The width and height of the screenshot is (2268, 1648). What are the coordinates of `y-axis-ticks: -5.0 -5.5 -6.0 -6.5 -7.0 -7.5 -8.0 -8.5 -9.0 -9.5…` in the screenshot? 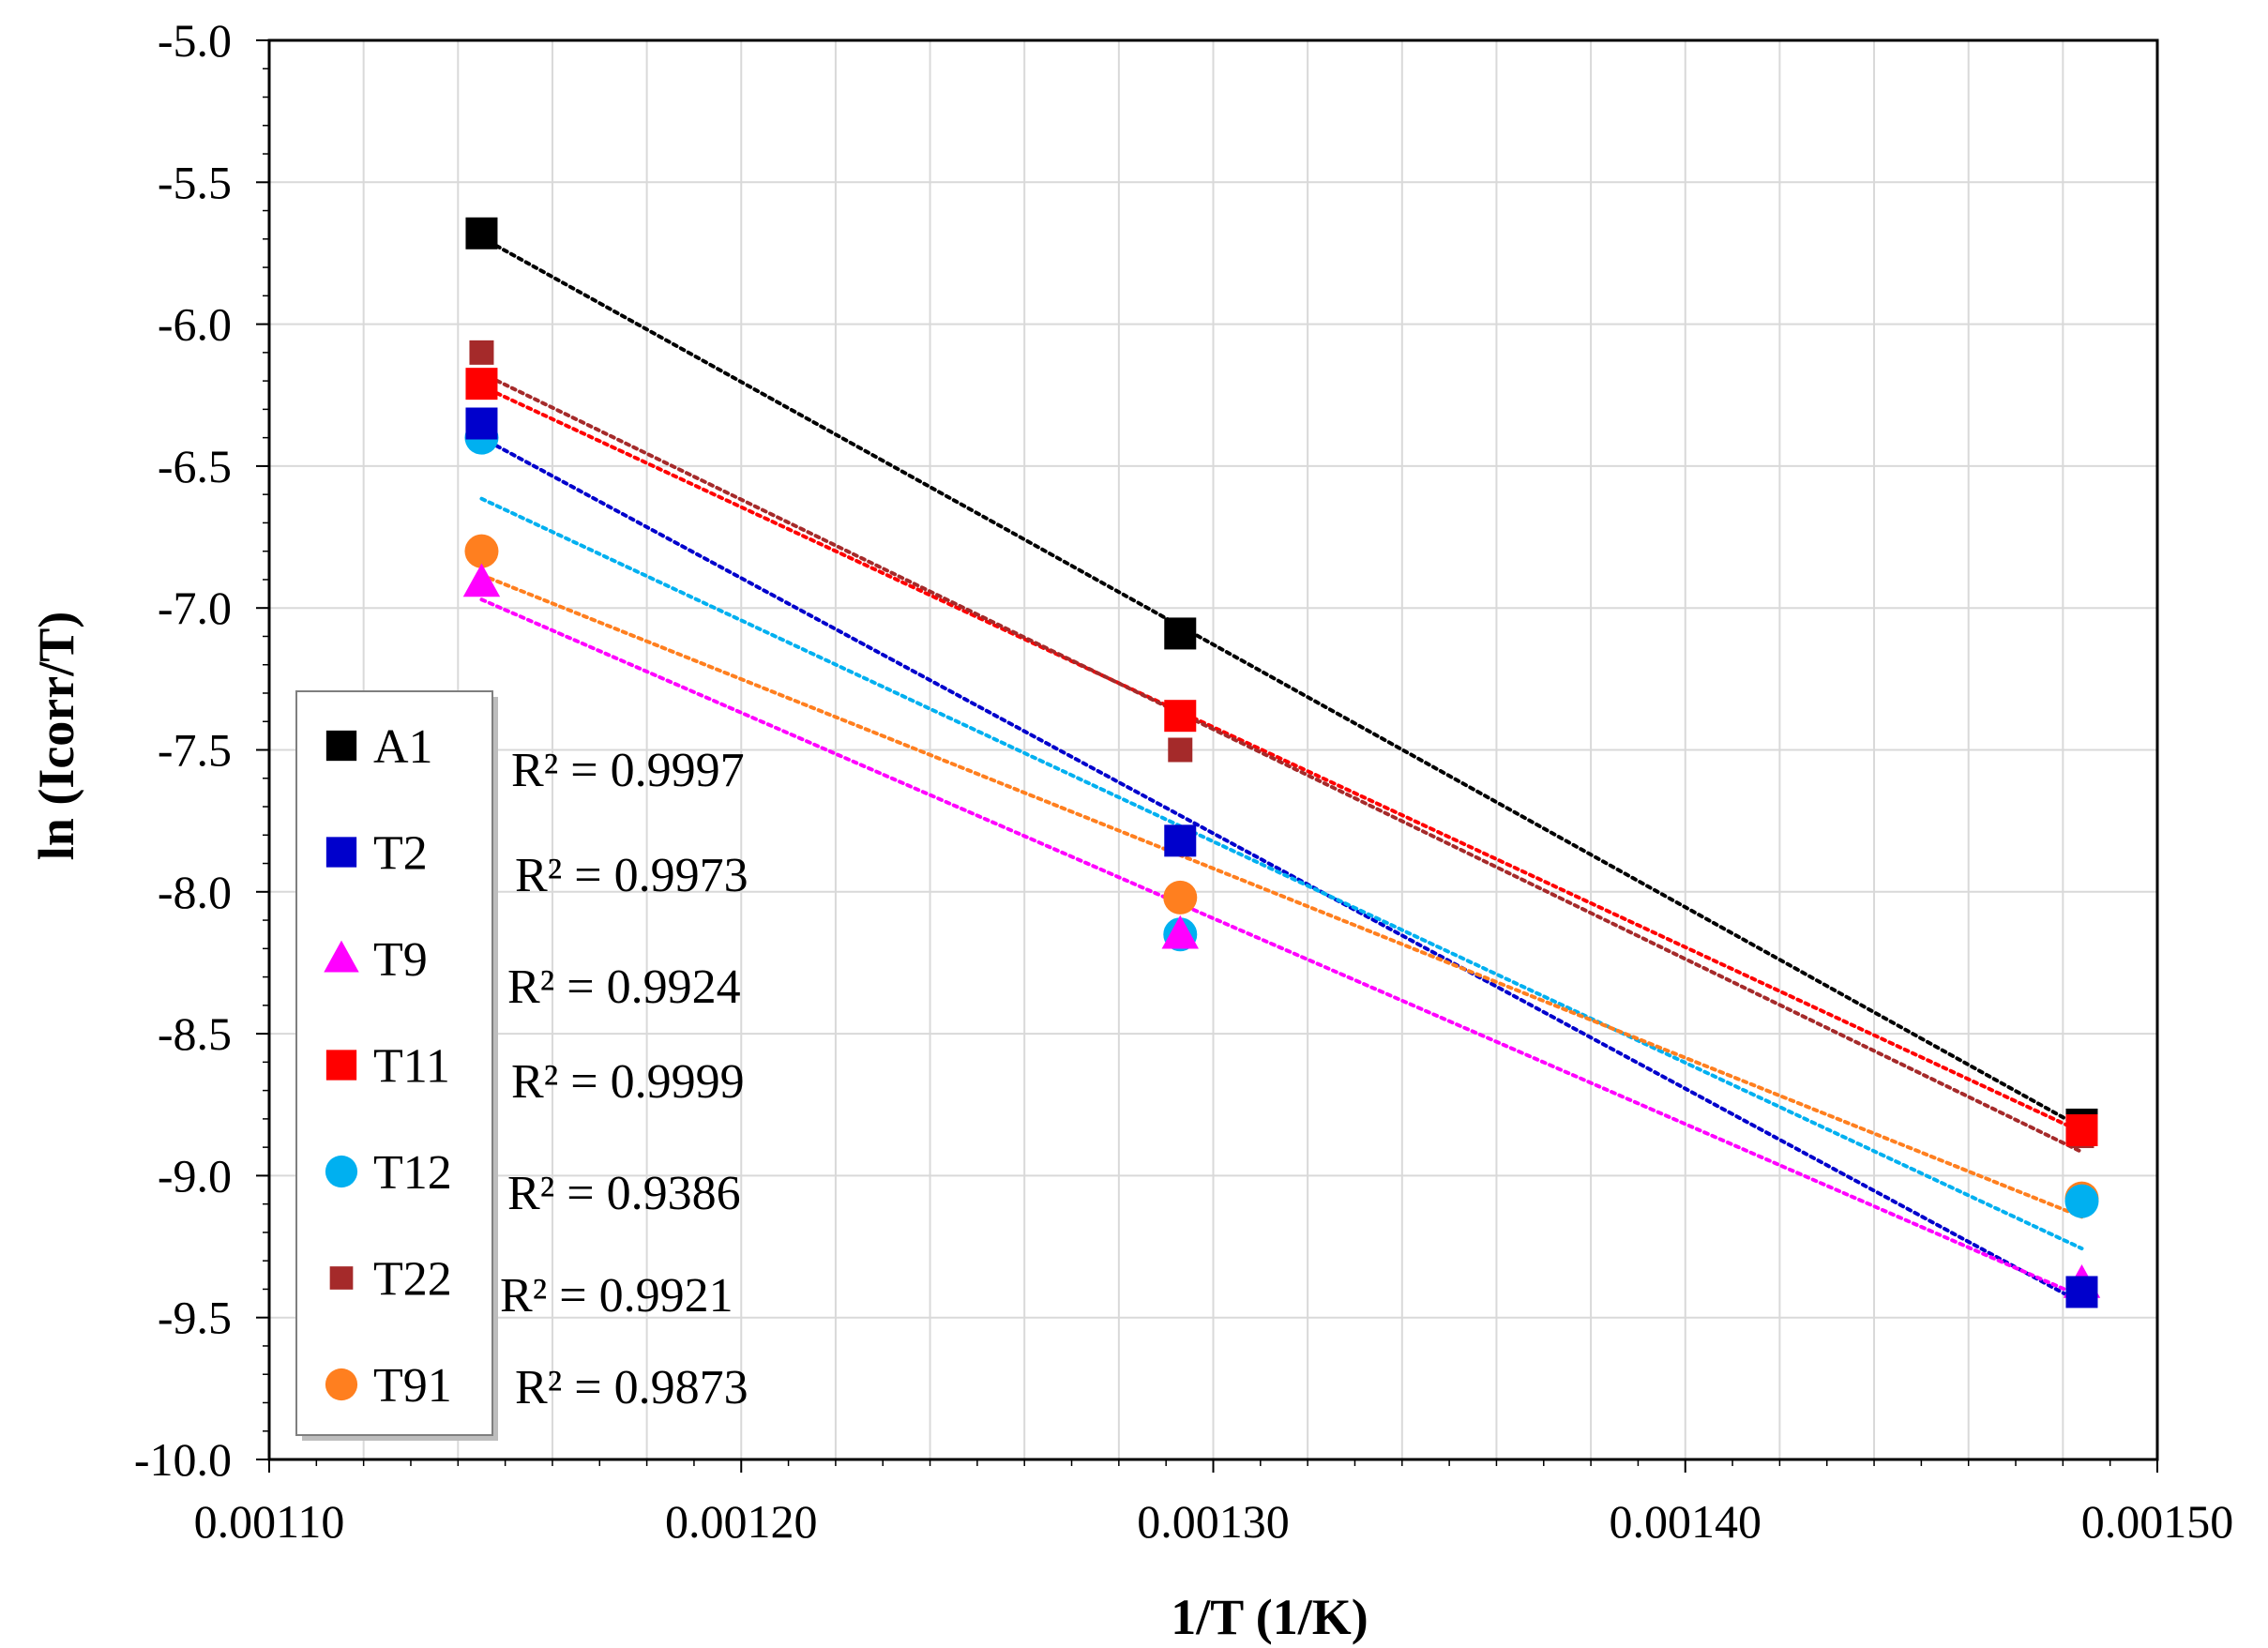 It's located at (201, 750).